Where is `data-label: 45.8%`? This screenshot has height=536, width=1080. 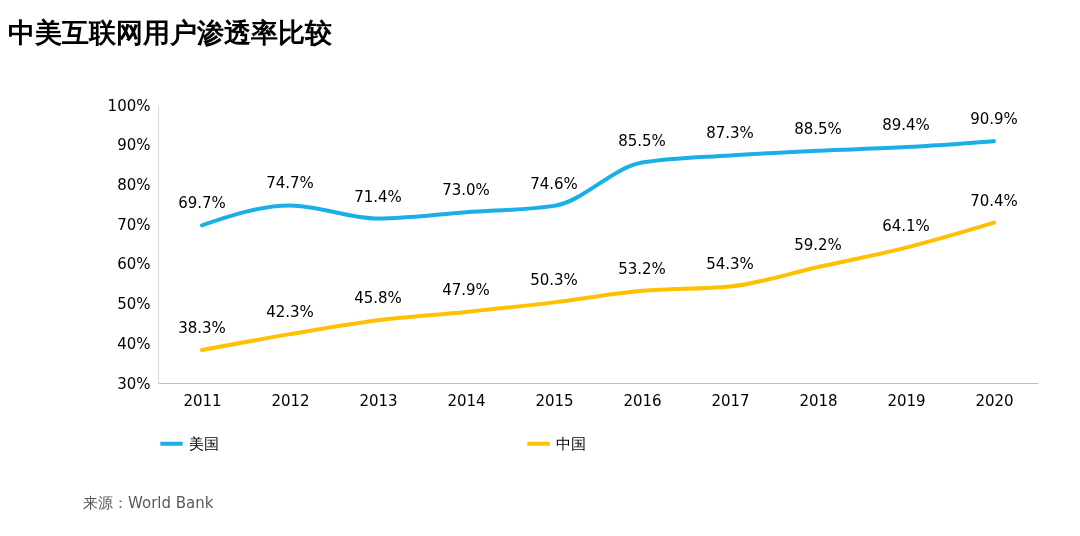
data-label: 45.8% is located at coordinates (378, 298).